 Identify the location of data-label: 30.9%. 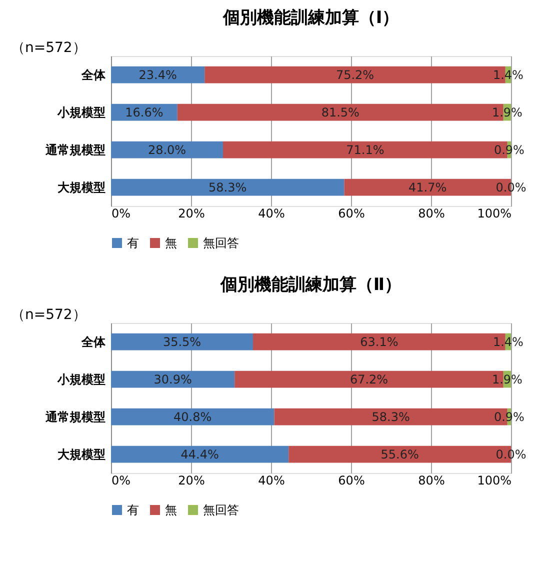
(173, 379).